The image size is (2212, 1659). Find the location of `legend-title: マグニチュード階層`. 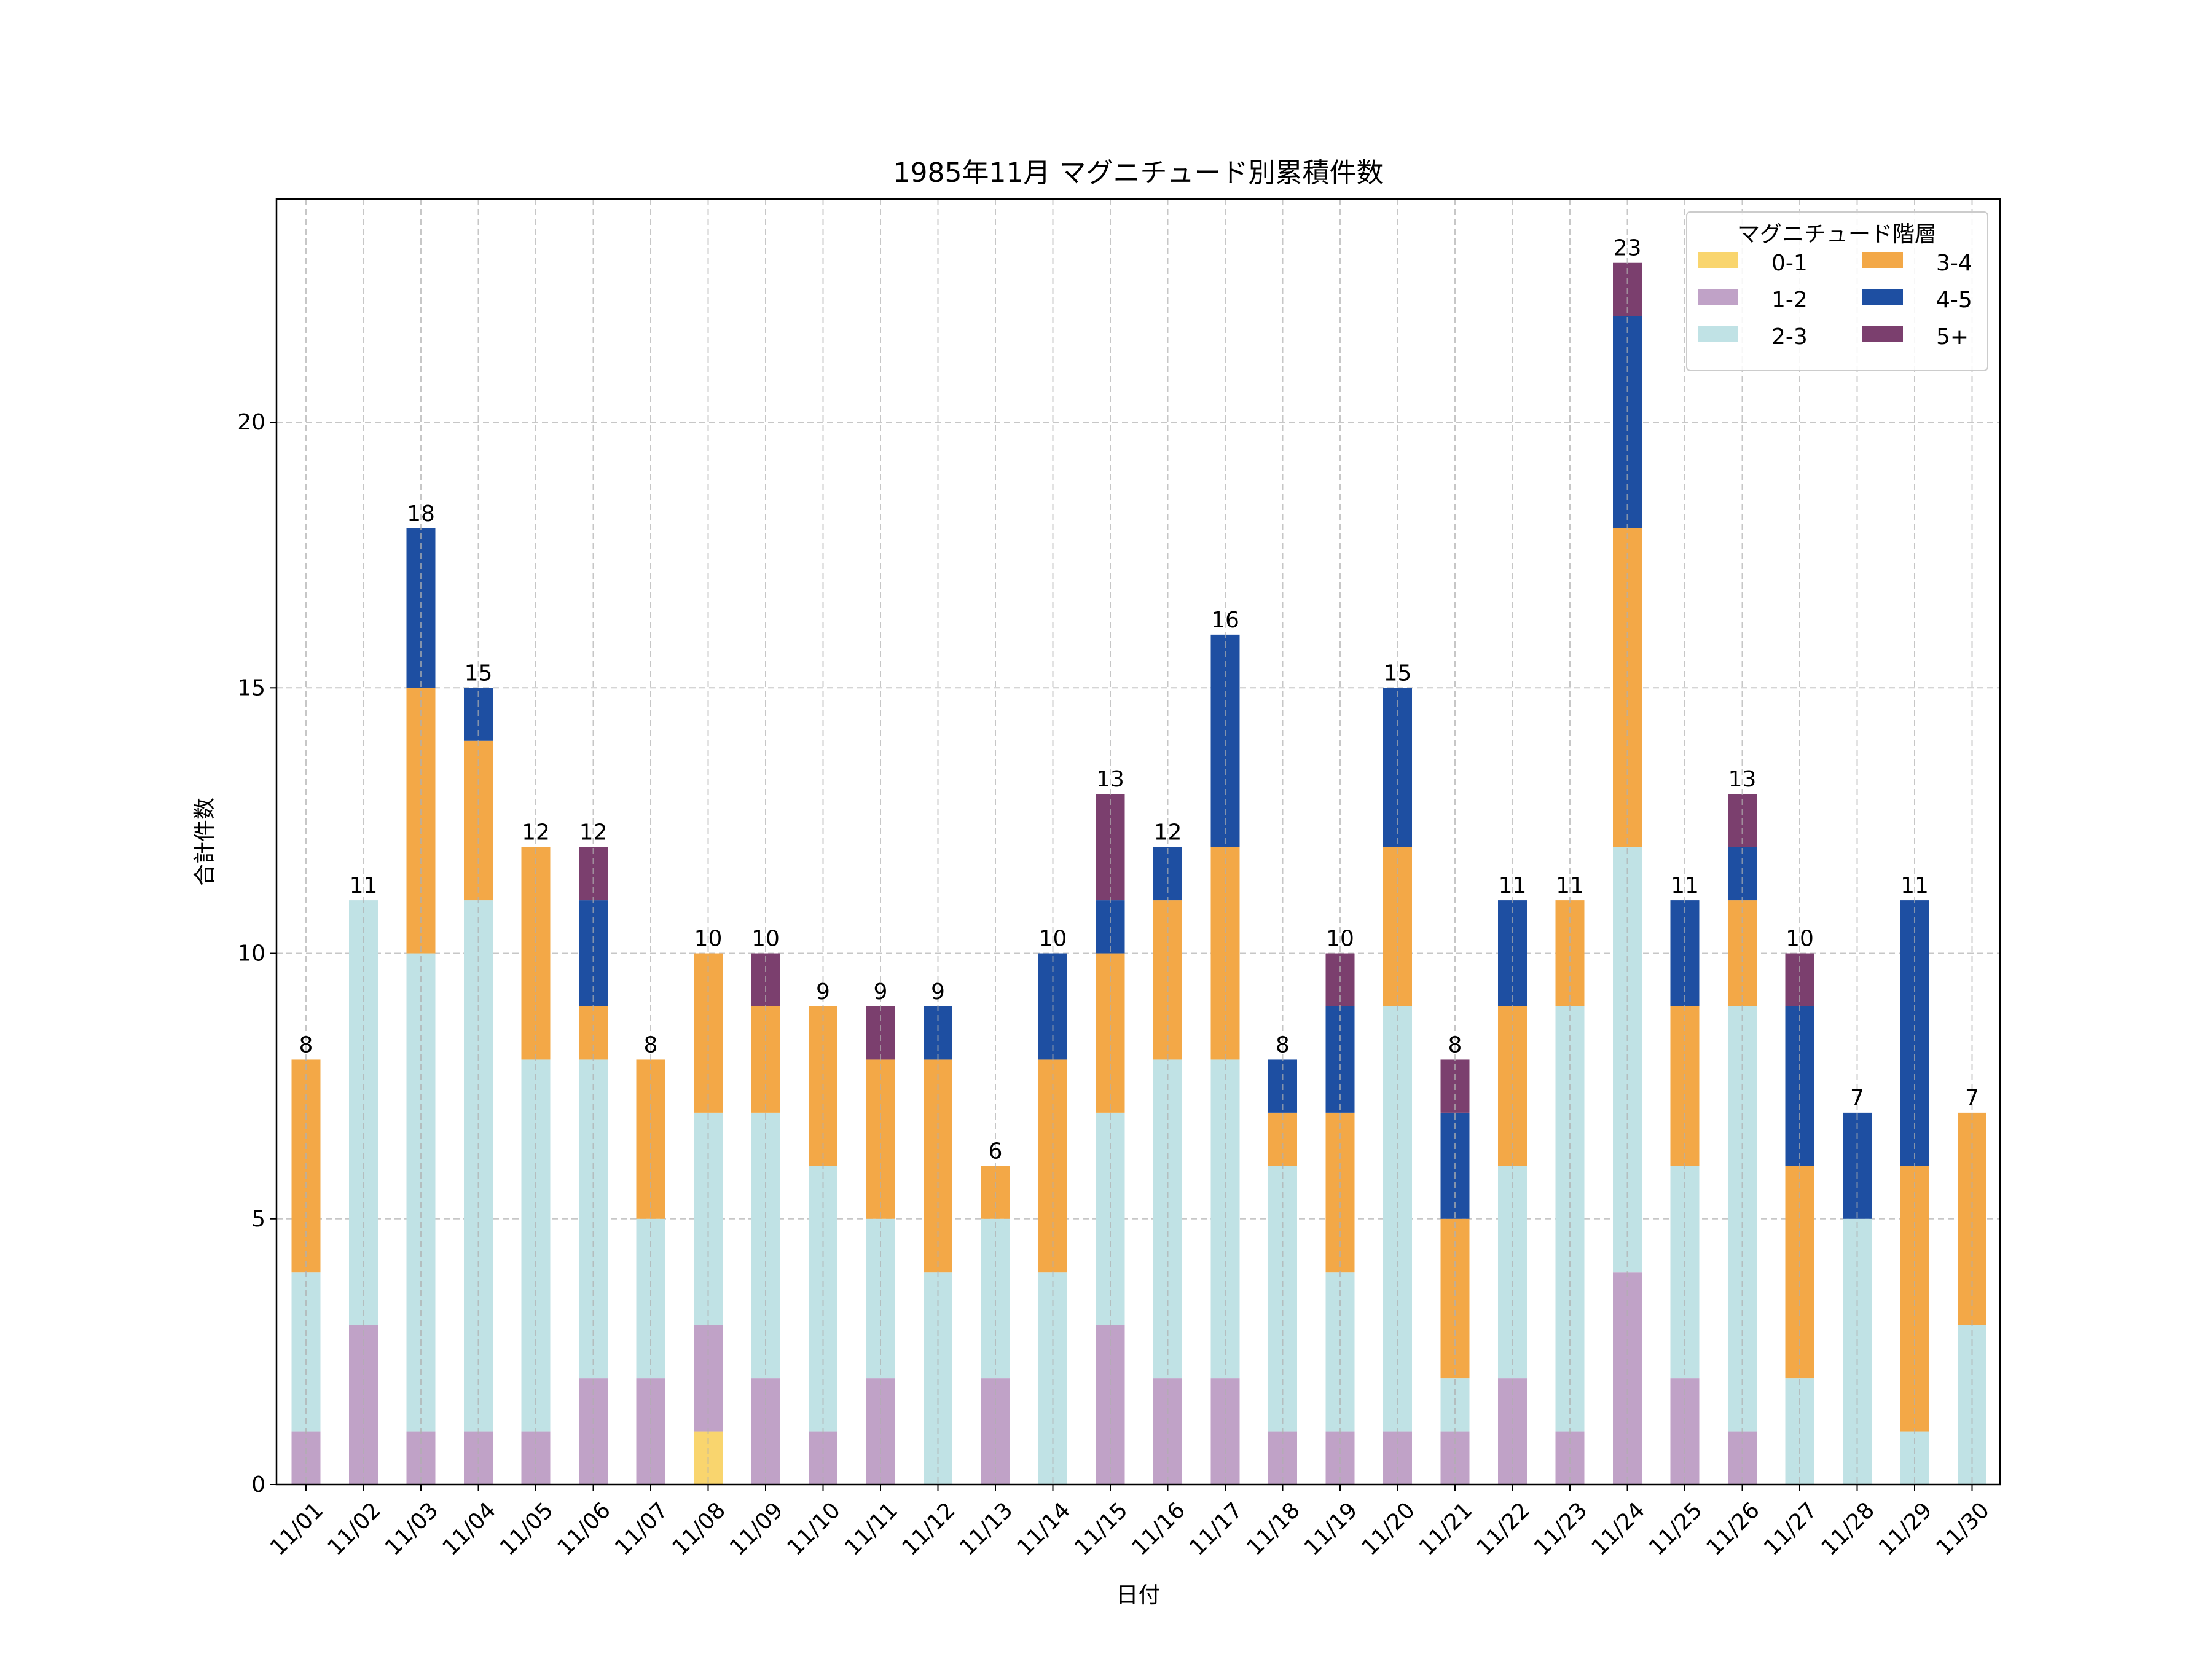

legend-title: マグニチュード階層 is located at coordinates (1837, 234).